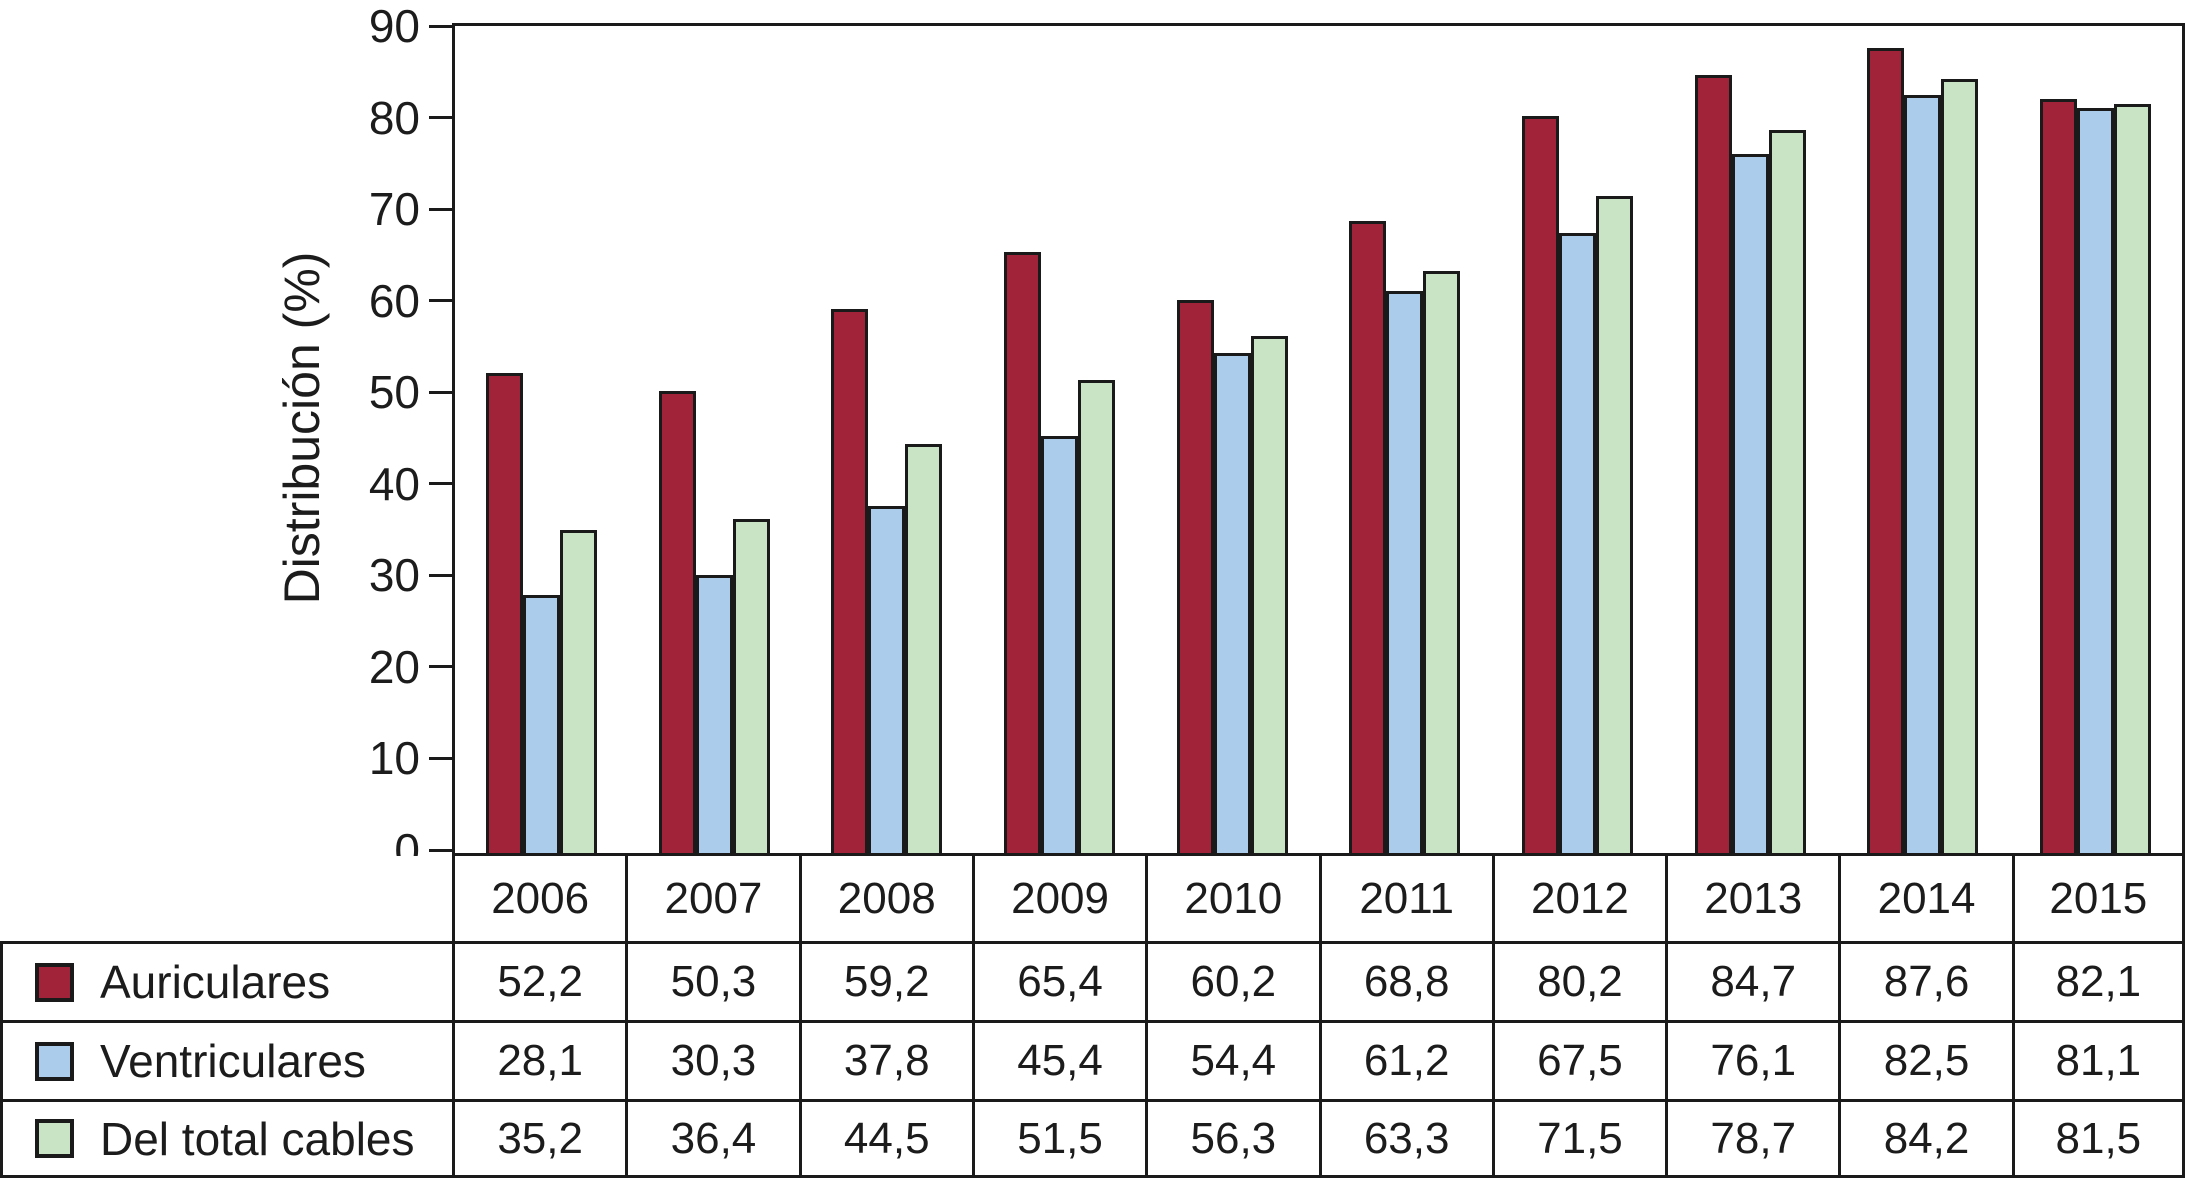  I want to click on bar-del-total-cables-2014, so click(1960, 466).